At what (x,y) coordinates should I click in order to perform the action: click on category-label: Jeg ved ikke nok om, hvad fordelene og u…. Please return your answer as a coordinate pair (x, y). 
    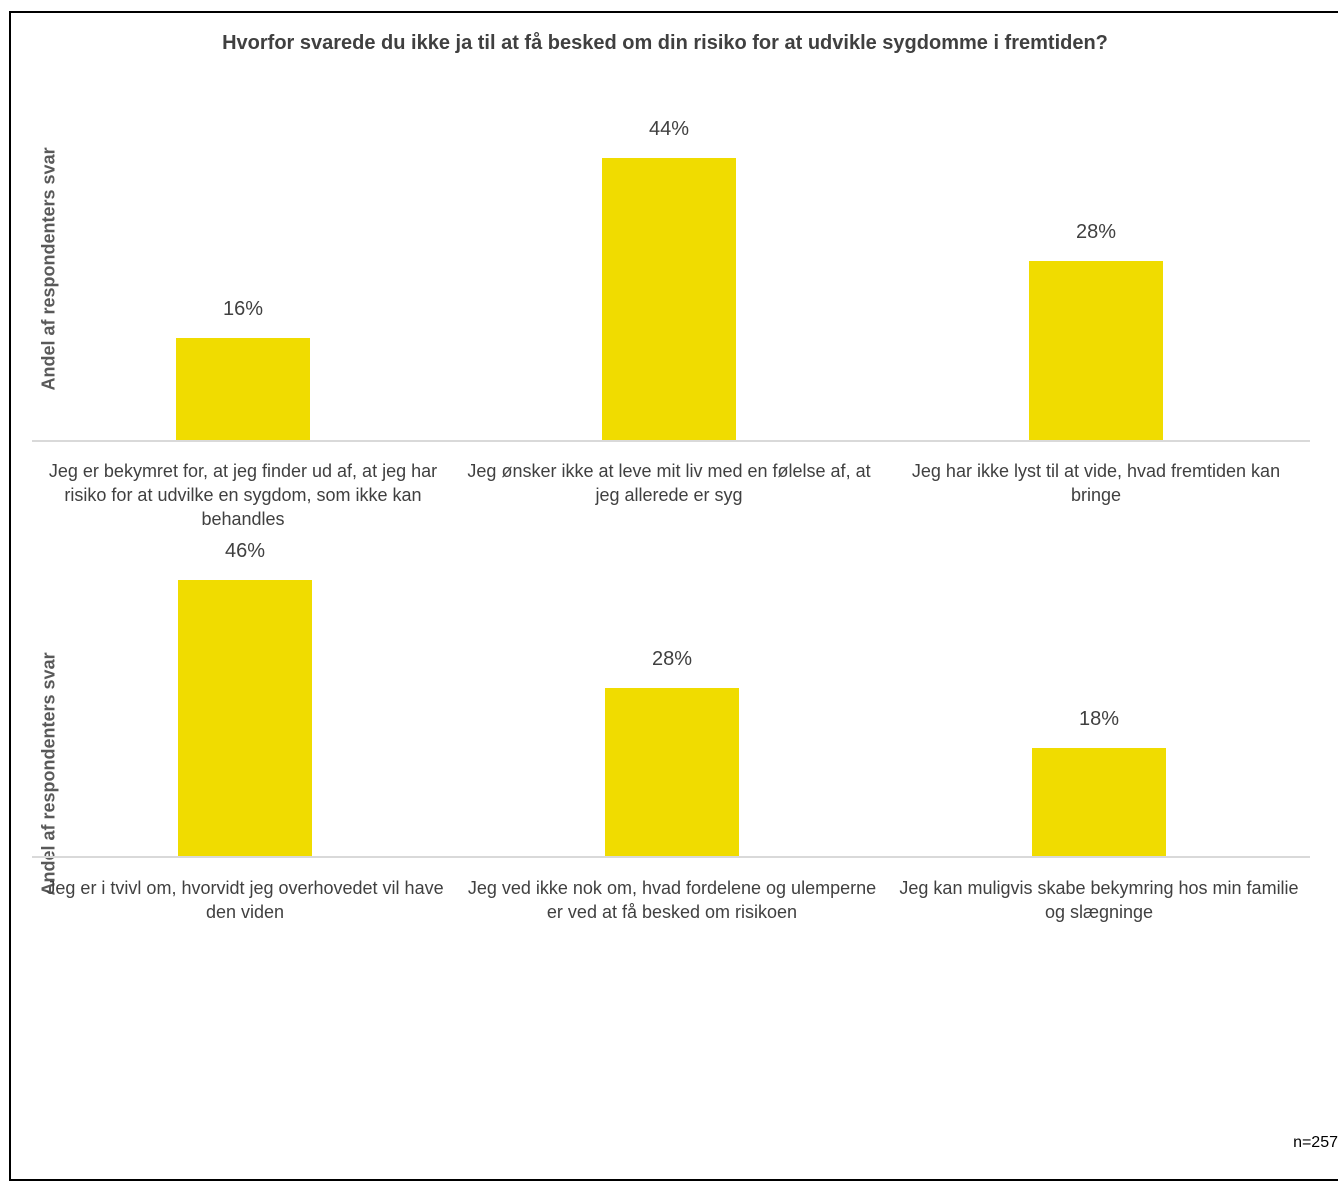
    Looking at the image, I should click on (672, 900).